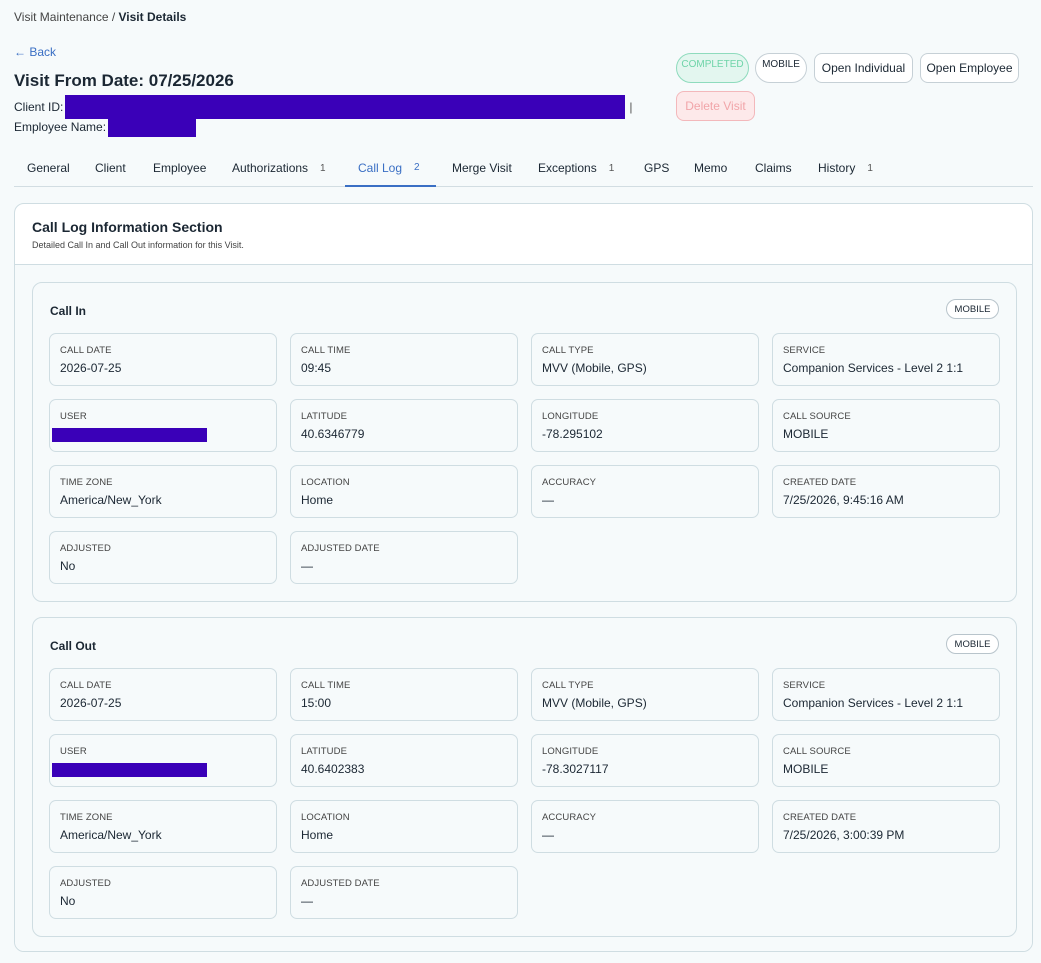 The height and width of the screenshot is (963, 1041). I want to click on tab-history: History 1, so click(845, 168).